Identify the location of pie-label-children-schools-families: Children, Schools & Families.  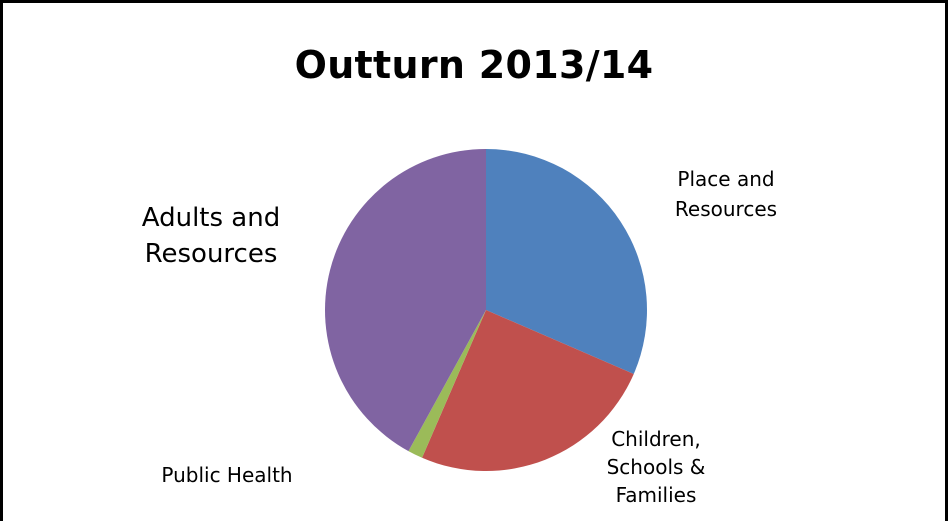
(656, 467).